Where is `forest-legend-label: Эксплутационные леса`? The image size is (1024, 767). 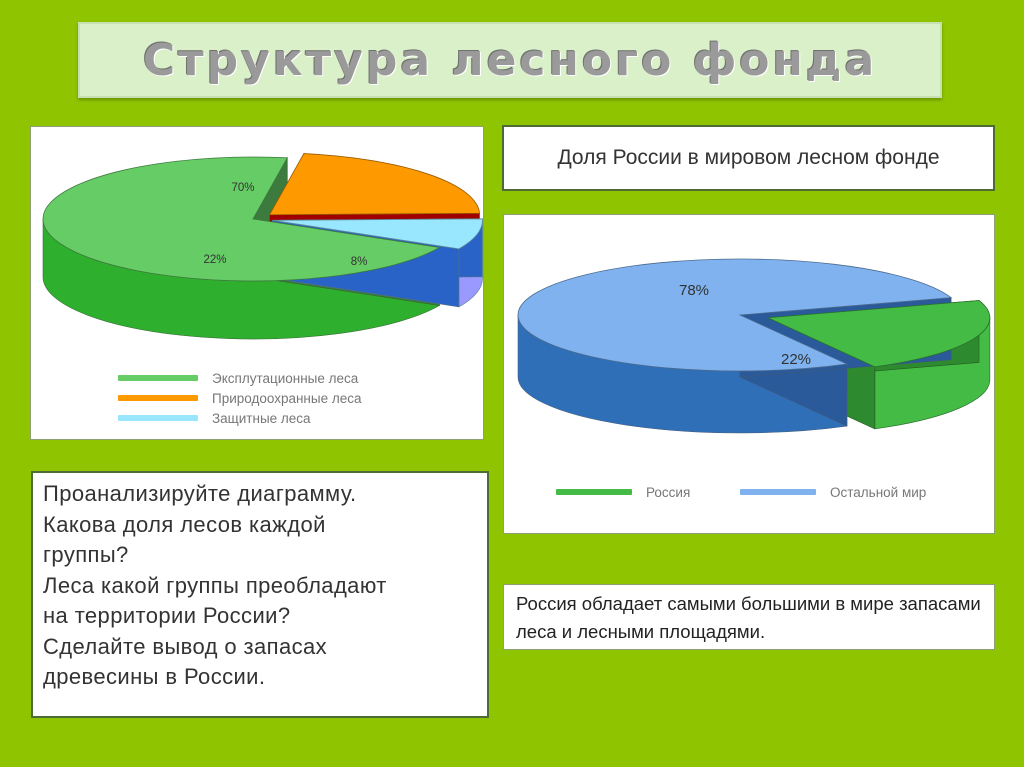
forest-legend-label: Эксплутационные леса is located at coordinates (285, 378).